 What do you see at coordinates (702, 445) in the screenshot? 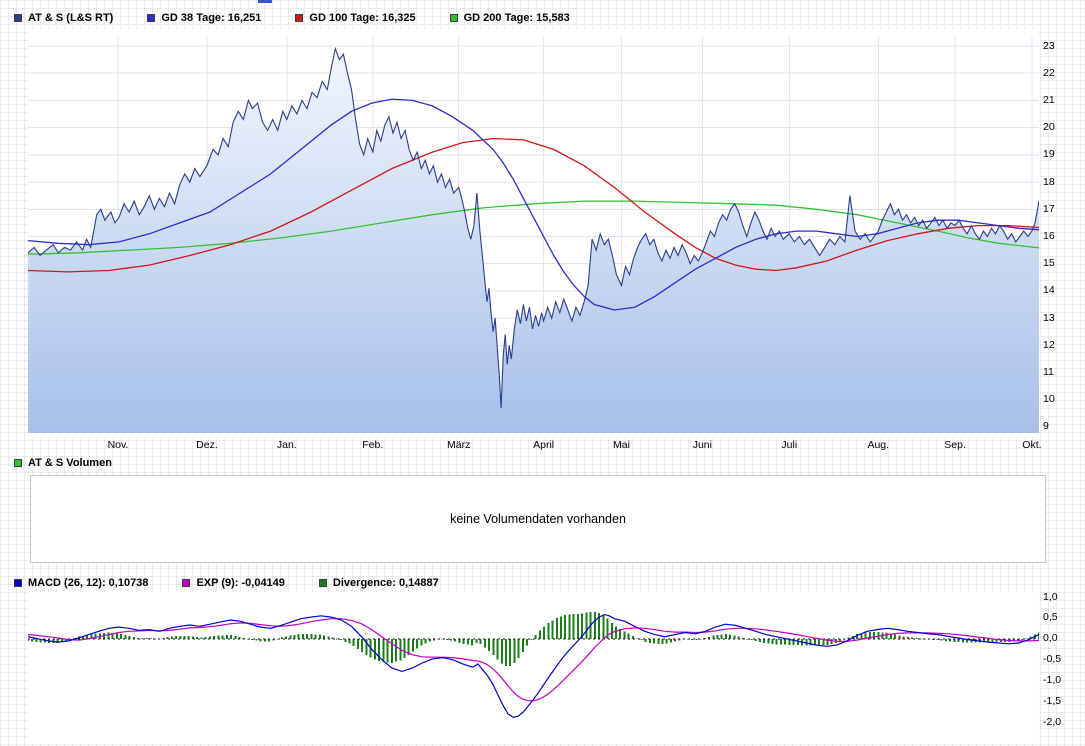
I see `price-x-tick: Juni` at bounding box center [702, 445].